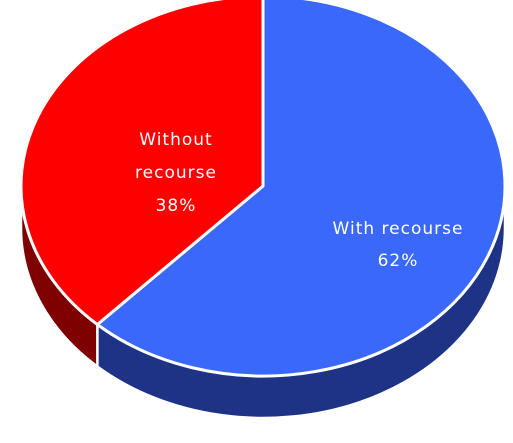 The height and width of the screenshot is (443, 513). Describe the element at coordinates (398, 229) in the screenshot. I see `slice-label-with-recourse: With recourse` at that location.